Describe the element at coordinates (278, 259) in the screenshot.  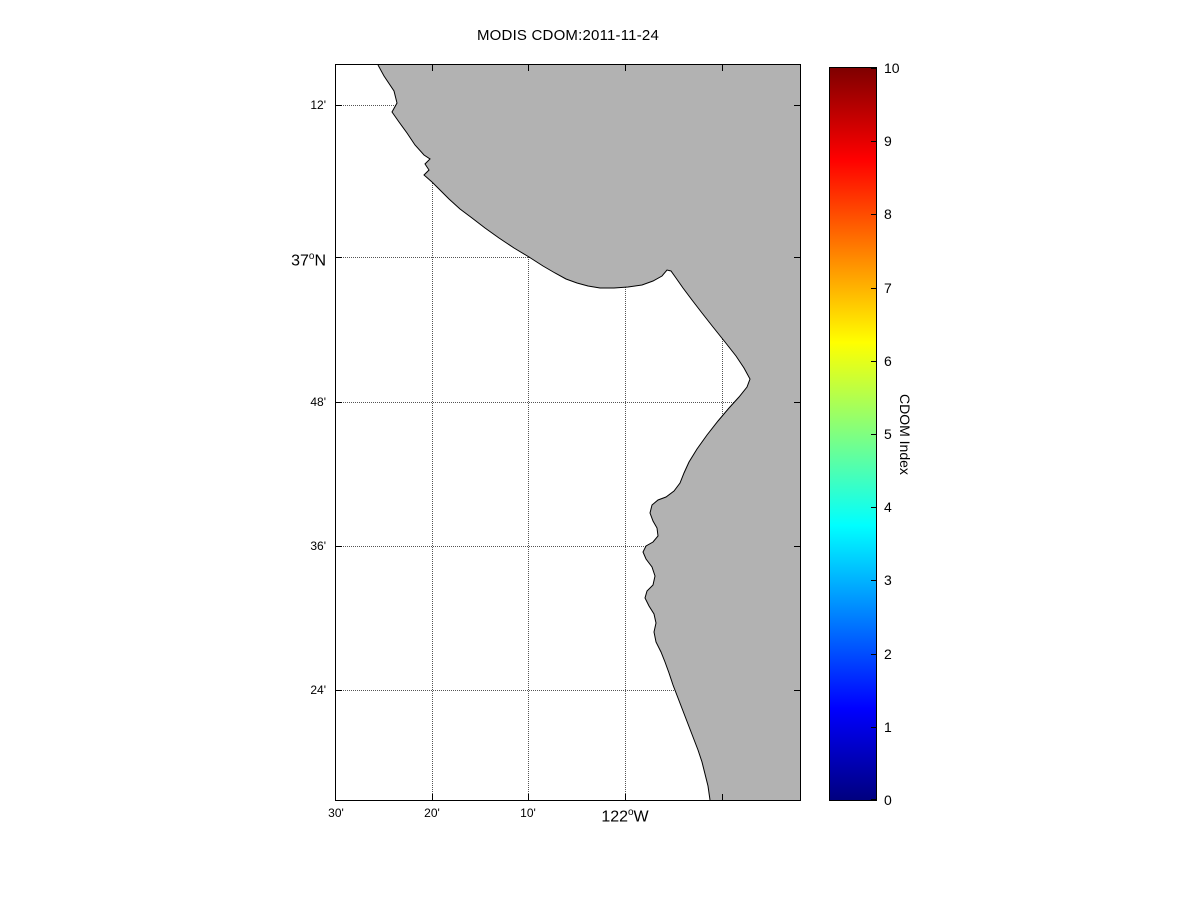
I see `y-tick-label-major: 37oN` at that location.